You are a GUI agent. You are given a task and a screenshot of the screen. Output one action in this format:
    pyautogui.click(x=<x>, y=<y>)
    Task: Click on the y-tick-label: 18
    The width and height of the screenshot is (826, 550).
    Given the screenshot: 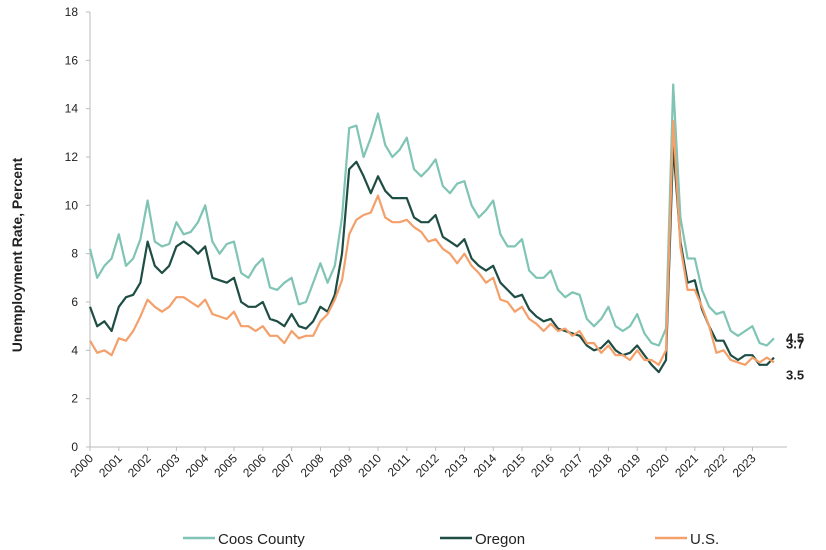 What is the action you would take?
    pyautogui.click(x=72, y=12)
    